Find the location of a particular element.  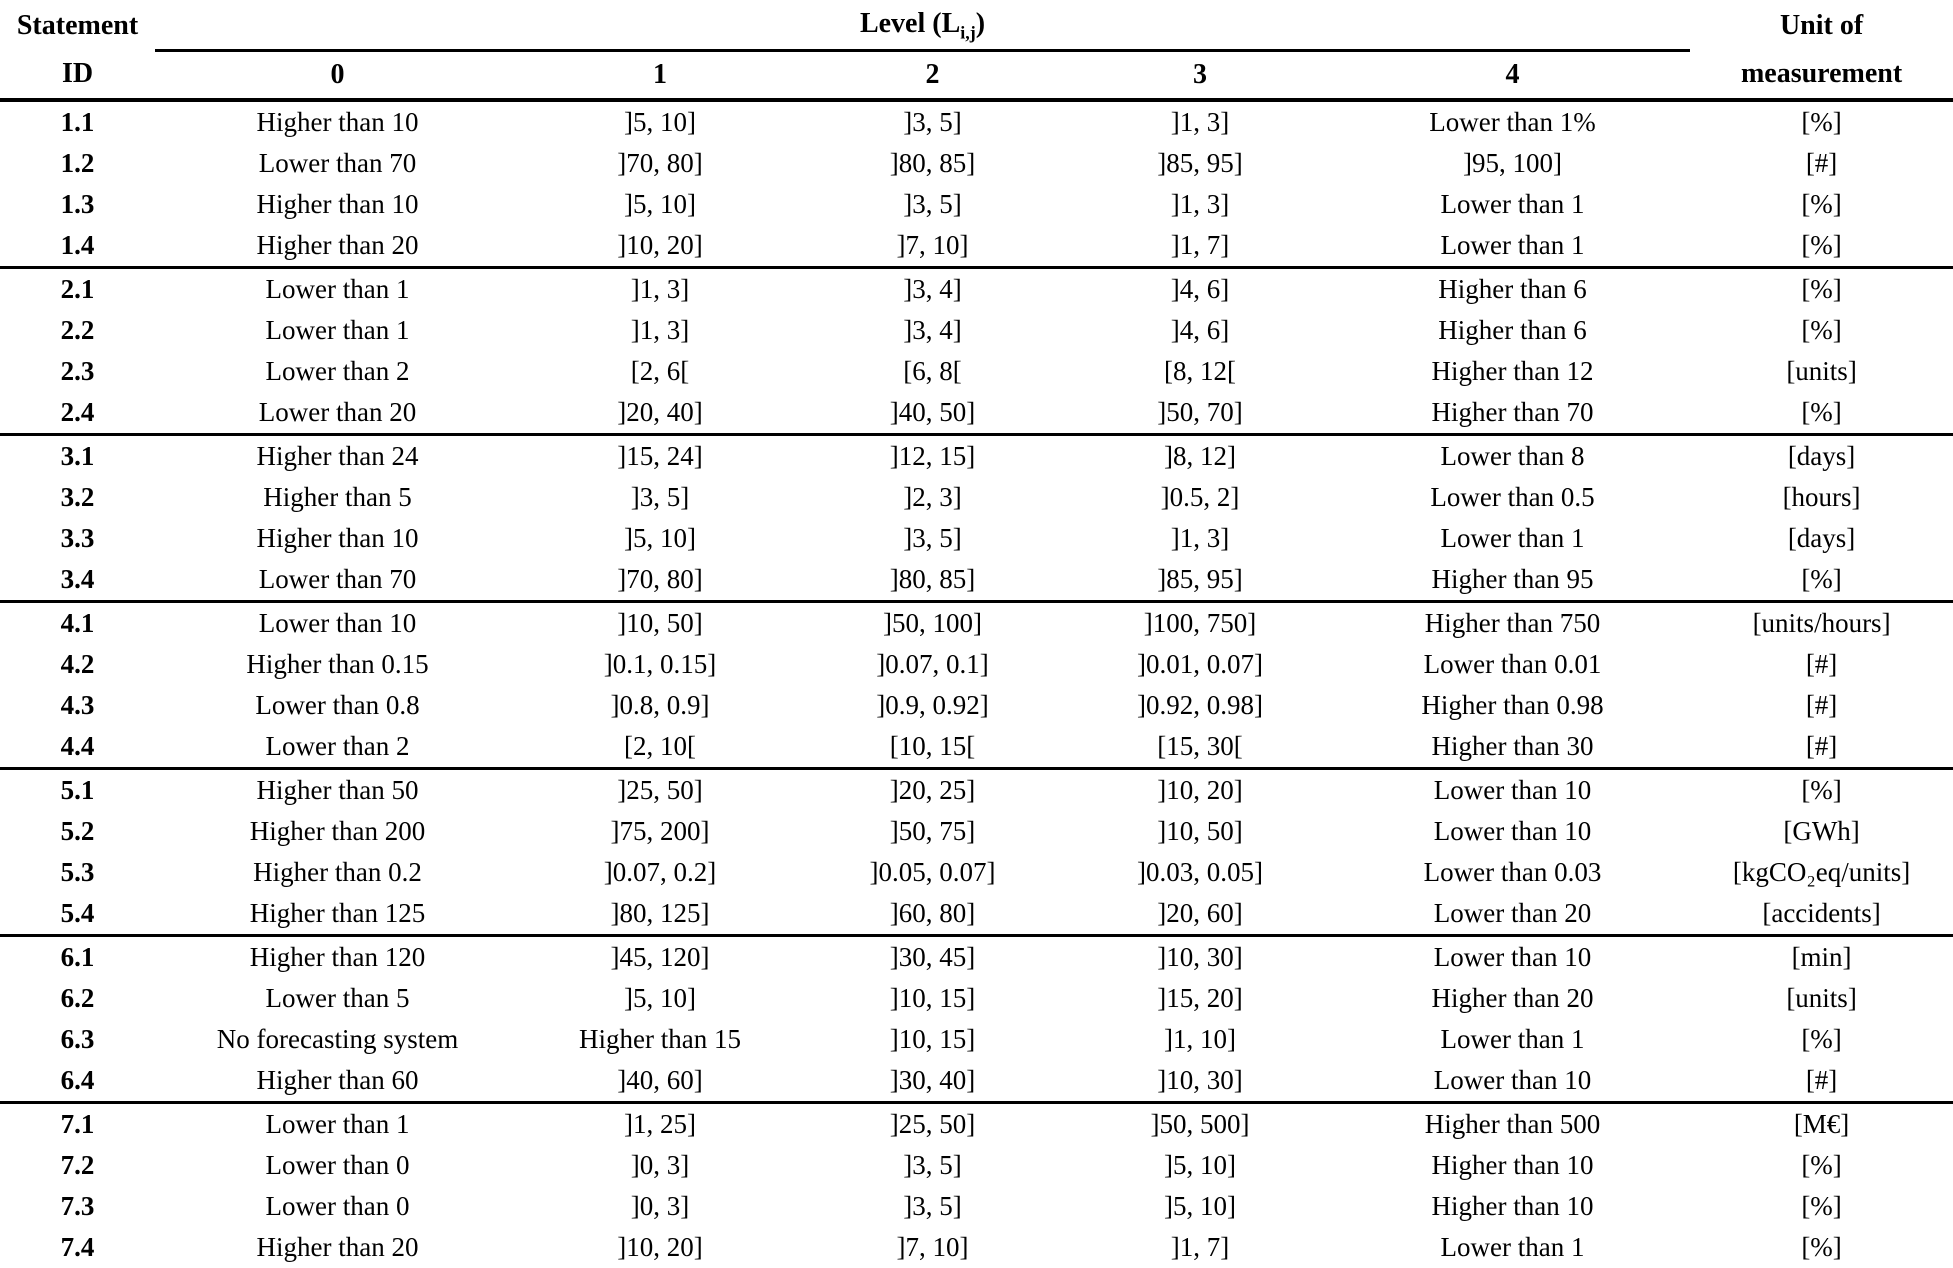

statement-id: 5.1 is located at coordinates (77, 790).